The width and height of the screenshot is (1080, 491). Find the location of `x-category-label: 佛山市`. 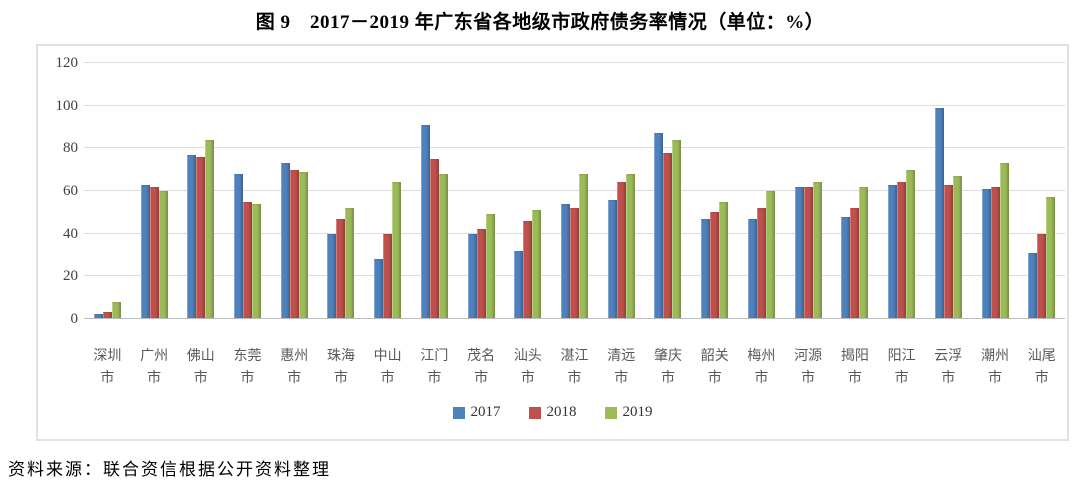

x-category-label: 佛山市 is located at coordinates (200, 368).